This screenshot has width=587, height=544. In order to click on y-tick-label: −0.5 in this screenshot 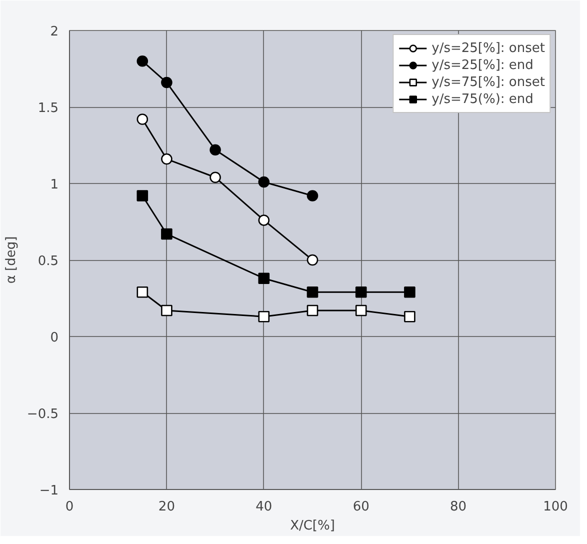, I will do `click(42, 414)`.